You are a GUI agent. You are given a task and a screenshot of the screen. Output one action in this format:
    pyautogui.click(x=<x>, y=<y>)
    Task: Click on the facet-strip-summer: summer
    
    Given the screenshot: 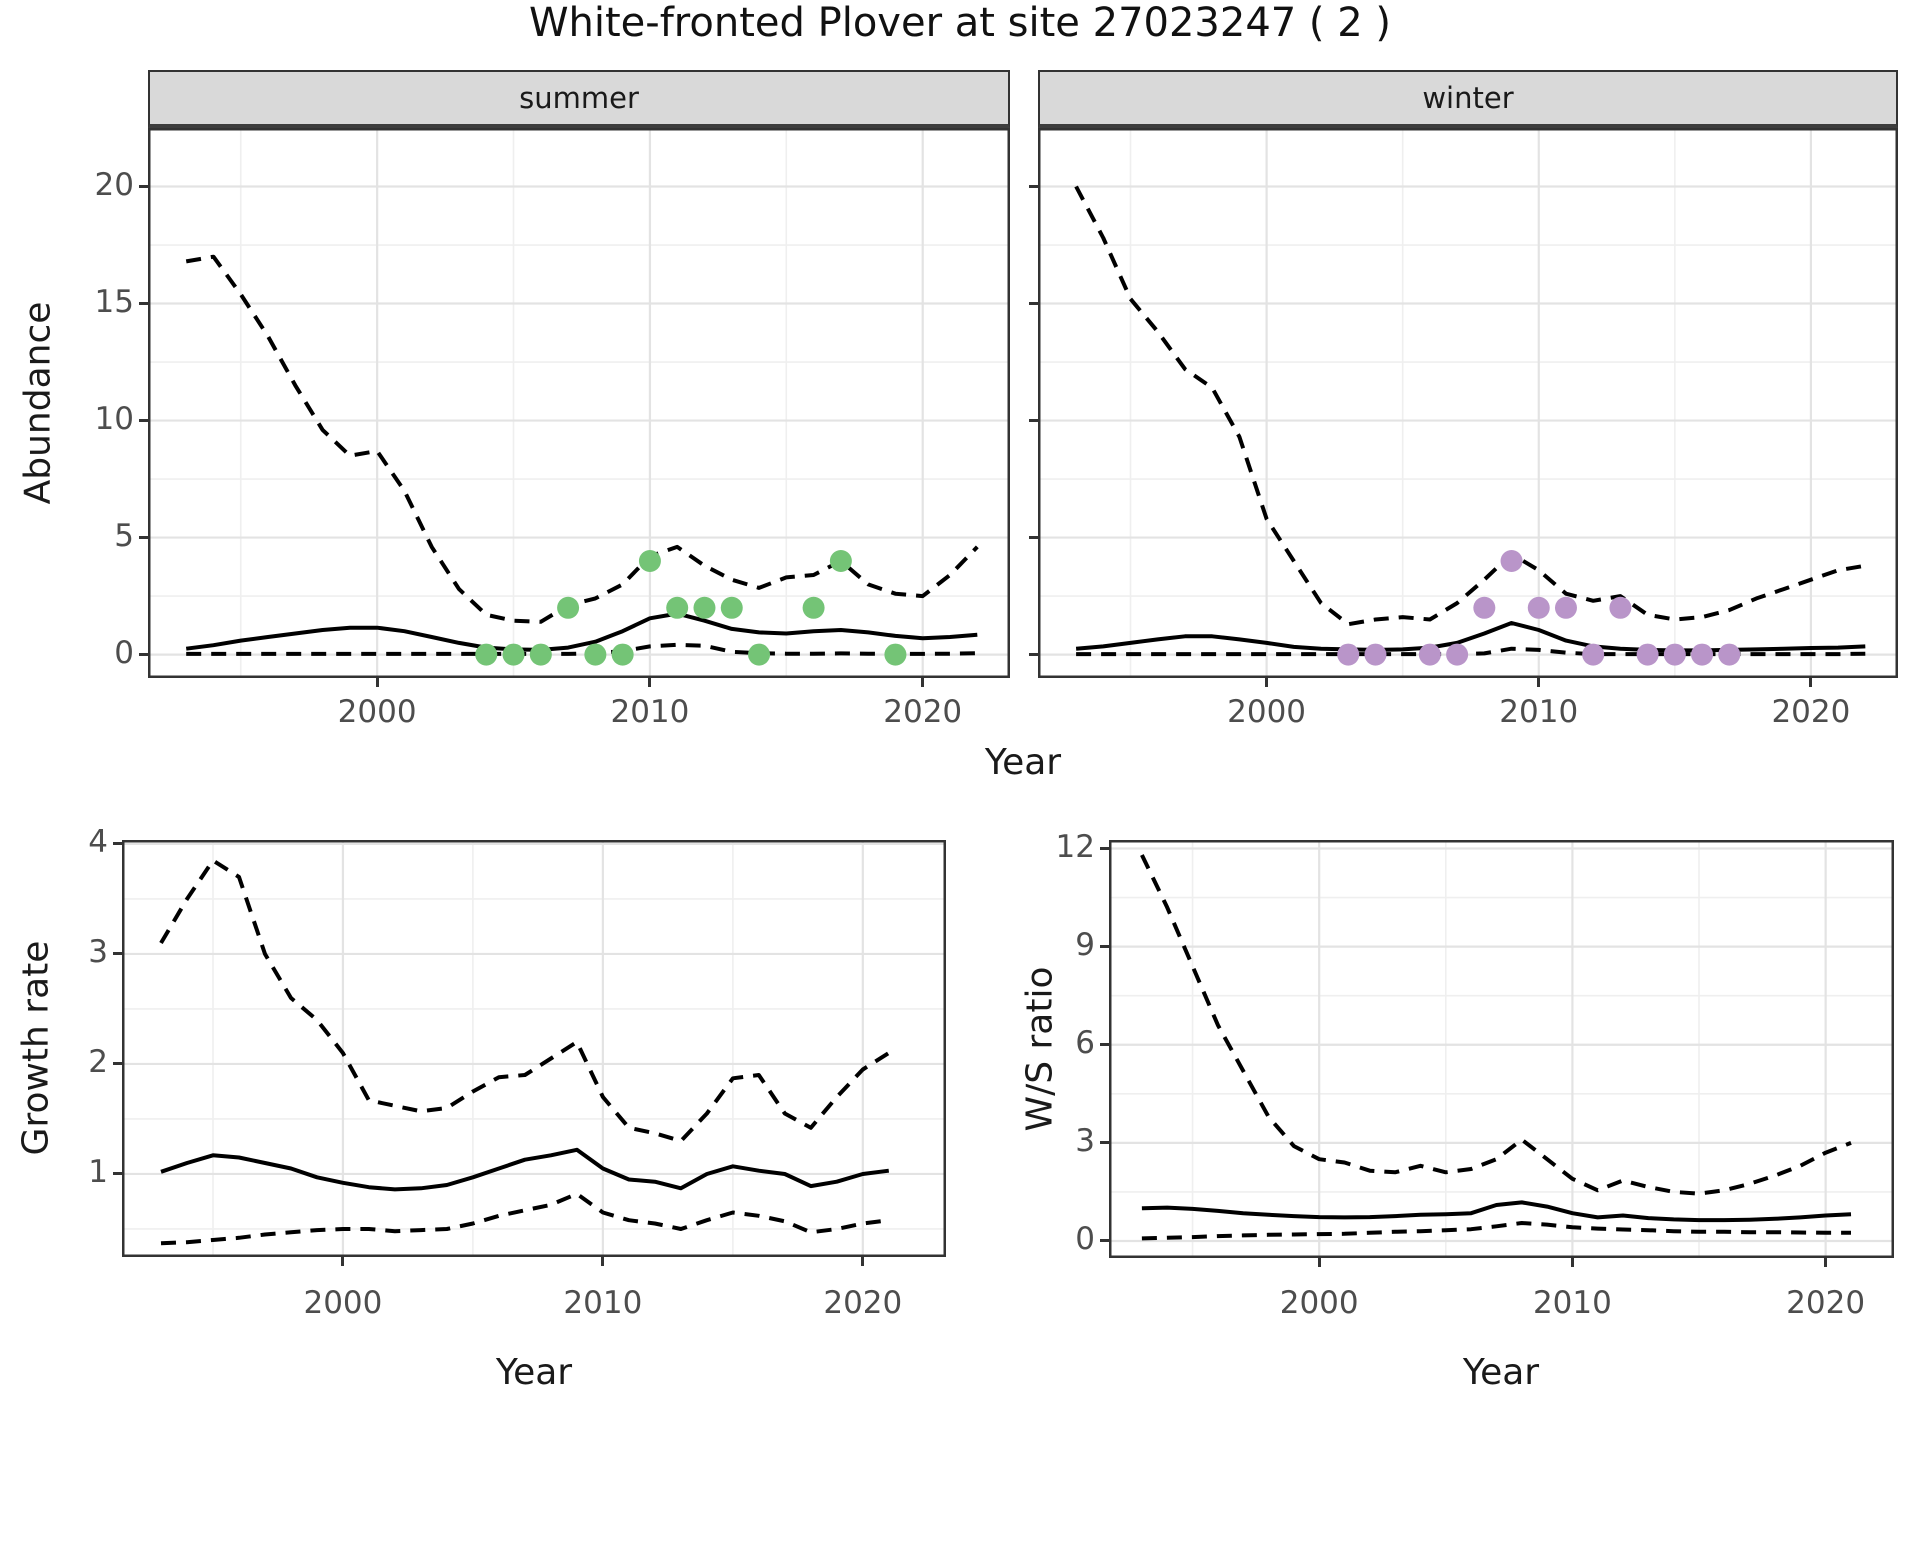 What is the action you would take?
    pyautogui.click(x=579, y=99)
    